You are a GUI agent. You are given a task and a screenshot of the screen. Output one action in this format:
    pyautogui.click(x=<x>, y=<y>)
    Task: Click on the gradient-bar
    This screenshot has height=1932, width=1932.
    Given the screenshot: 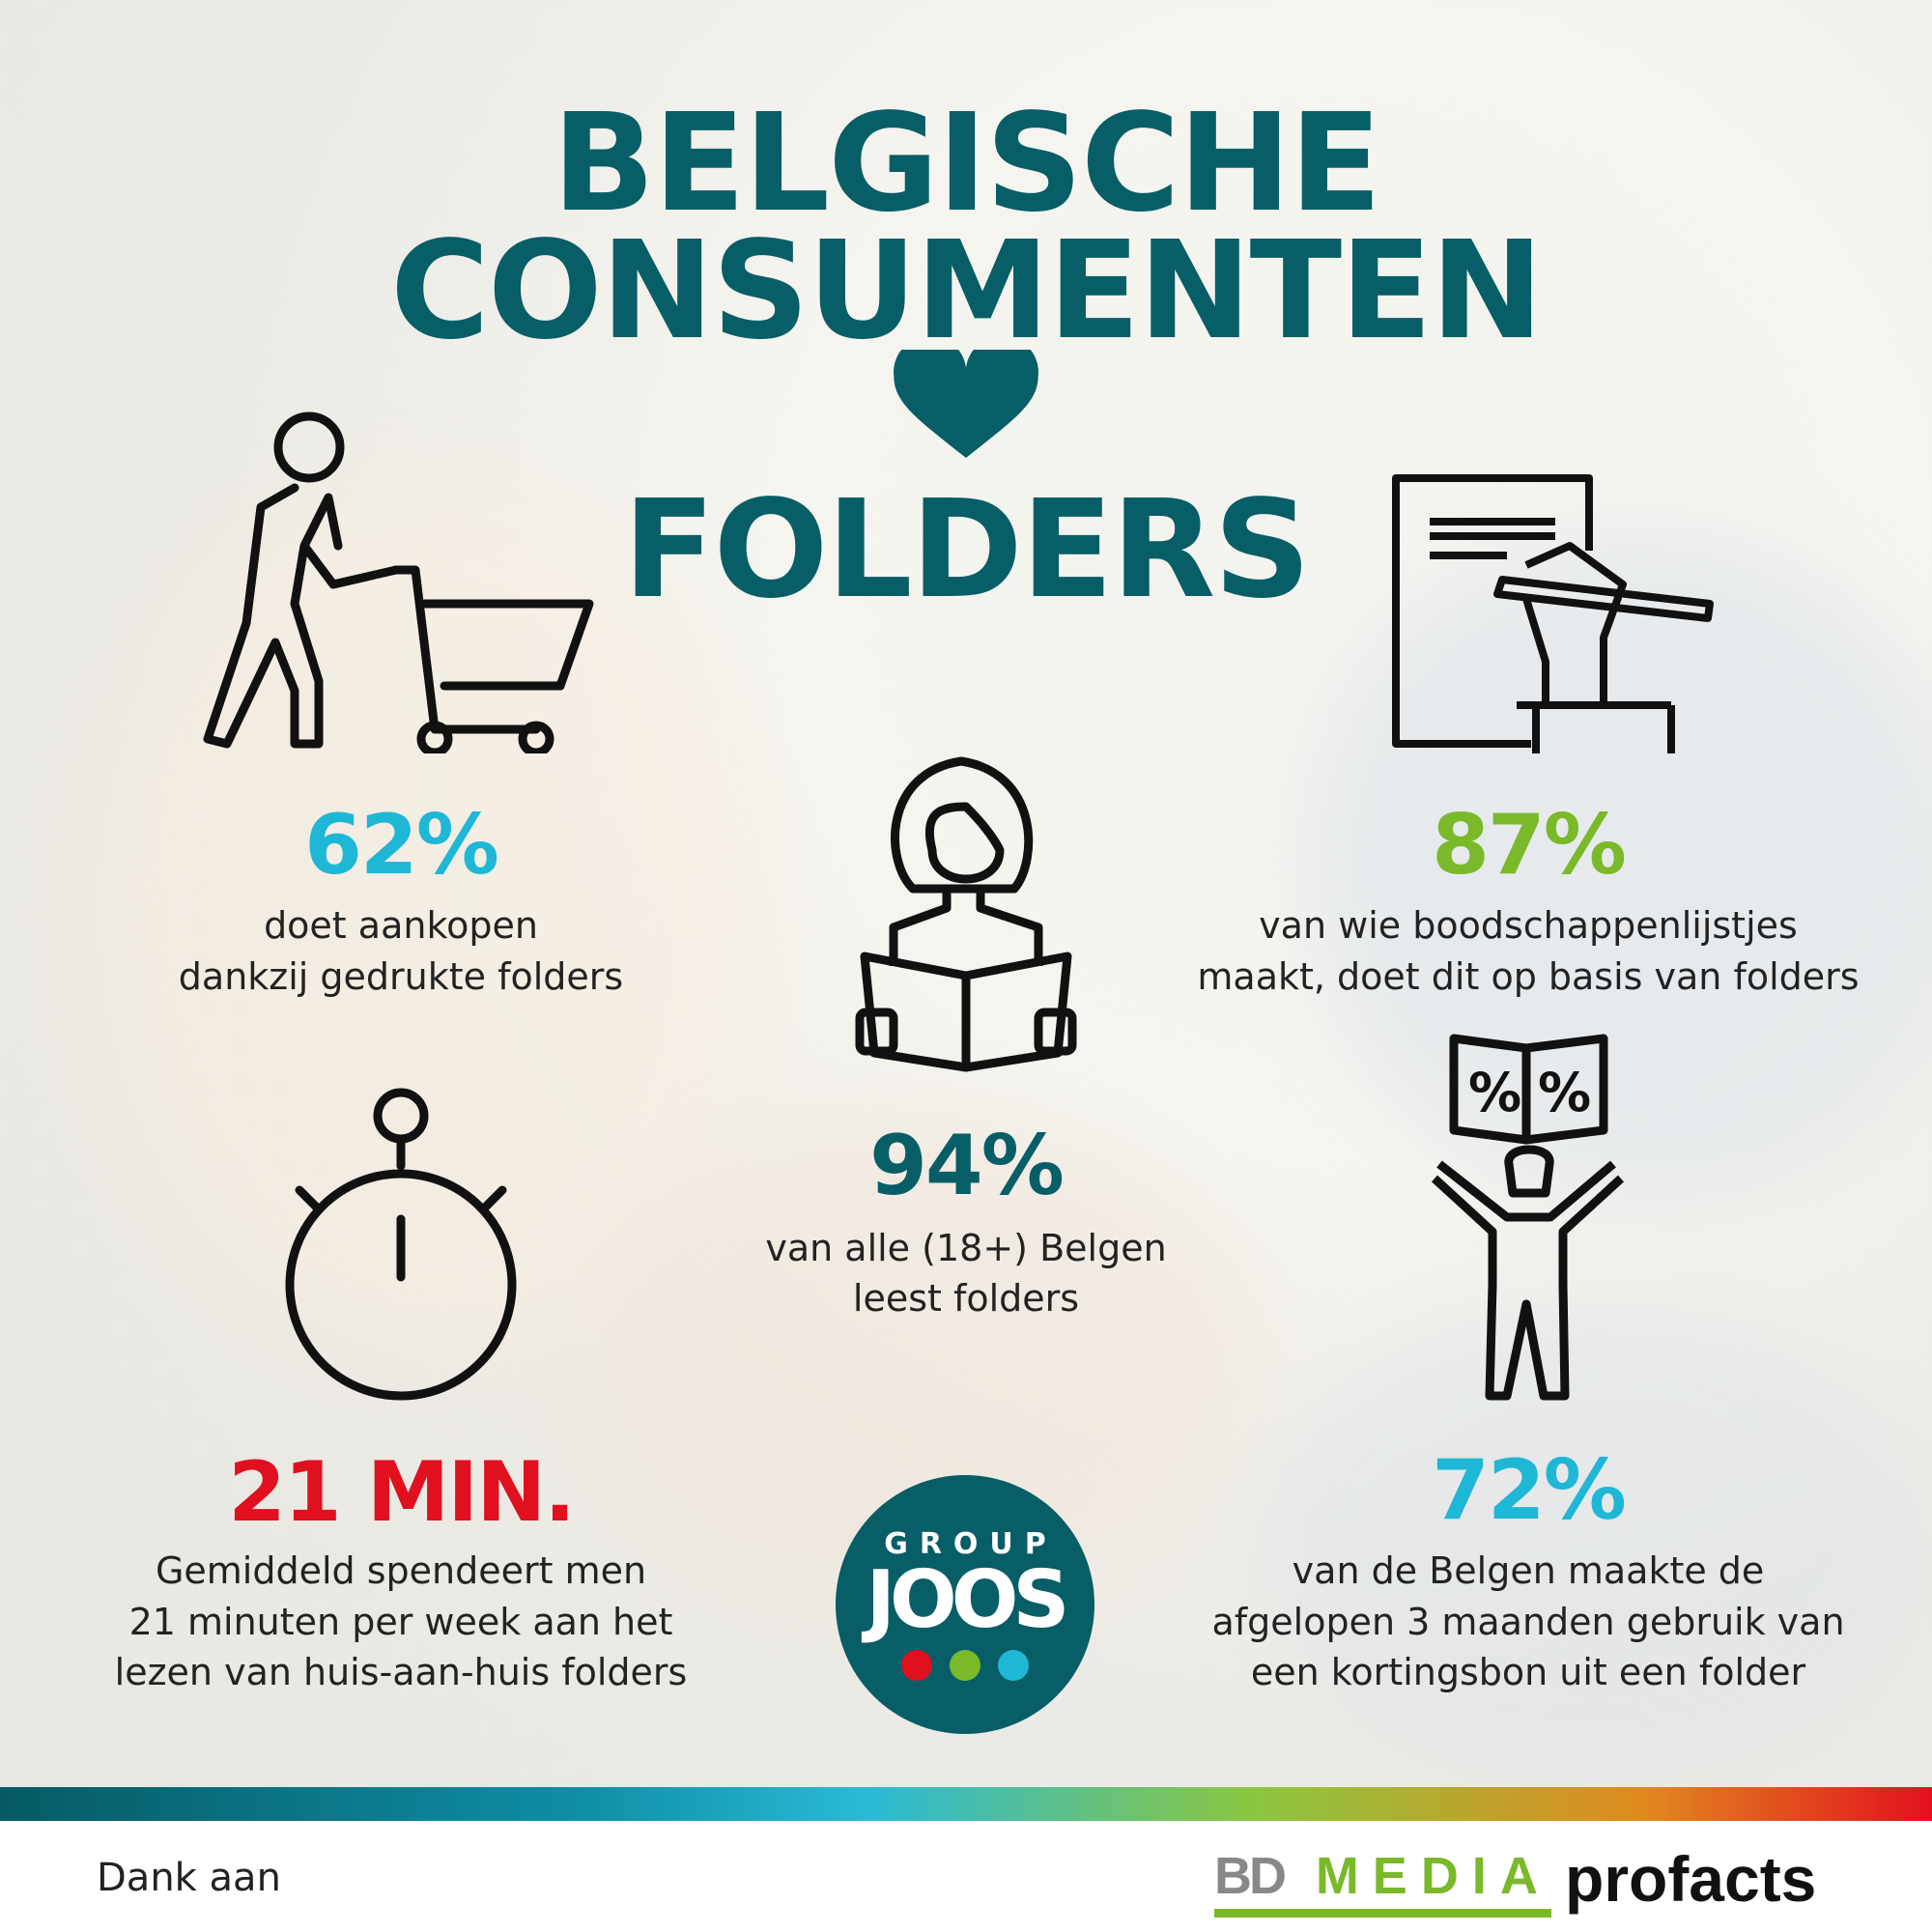 What is the action you would take?
    pyautogui.click(x=966, y=1804)
    